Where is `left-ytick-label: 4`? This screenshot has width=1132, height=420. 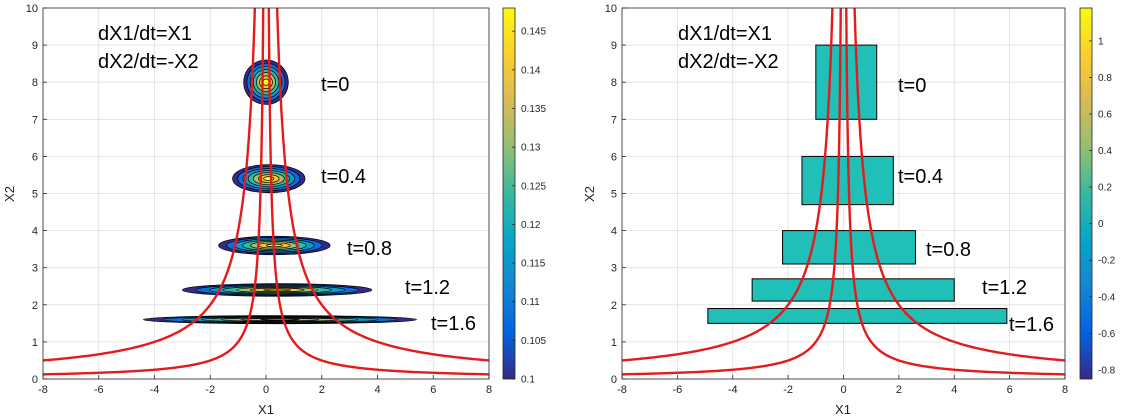 left-ytick-label: 4 is located at coordinates (35, 232).